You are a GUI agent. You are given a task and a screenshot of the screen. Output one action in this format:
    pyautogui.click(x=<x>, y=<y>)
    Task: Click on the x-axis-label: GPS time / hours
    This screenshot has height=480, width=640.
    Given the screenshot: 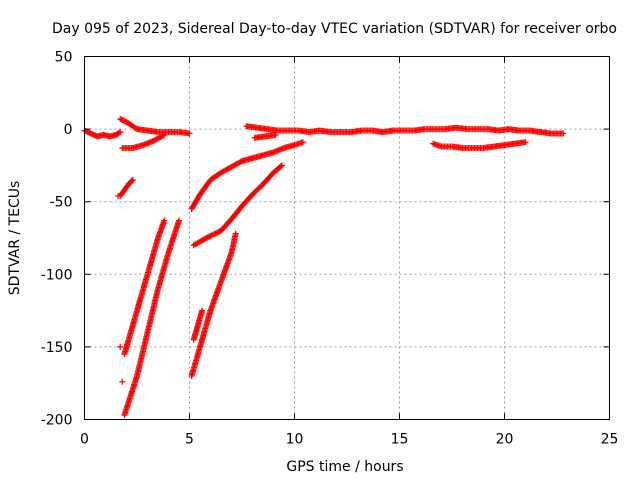 What is the action you would take?
    pyautogui.click(x=344, y=467)
    